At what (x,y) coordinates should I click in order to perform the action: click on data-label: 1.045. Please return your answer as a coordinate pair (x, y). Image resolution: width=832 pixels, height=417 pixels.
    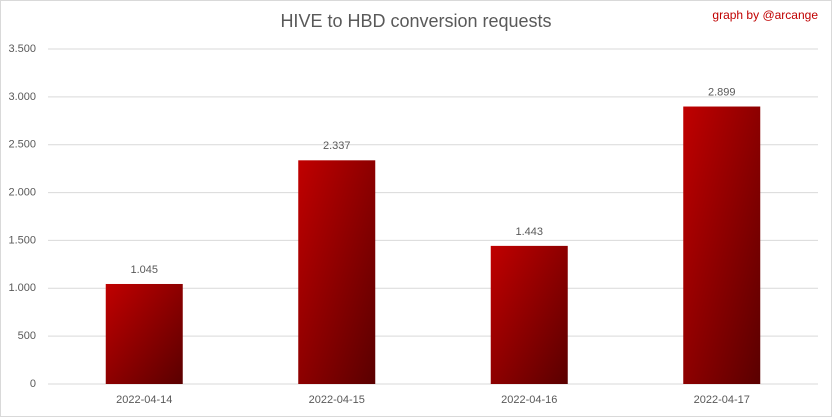
    Looking at the image, I should click on (144, 270).